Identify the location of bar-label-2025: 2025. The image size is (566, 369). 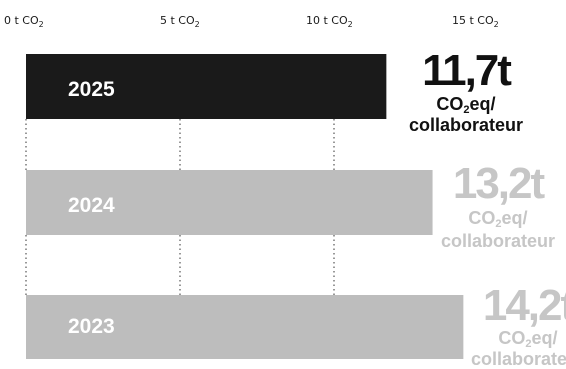
(91, 89).